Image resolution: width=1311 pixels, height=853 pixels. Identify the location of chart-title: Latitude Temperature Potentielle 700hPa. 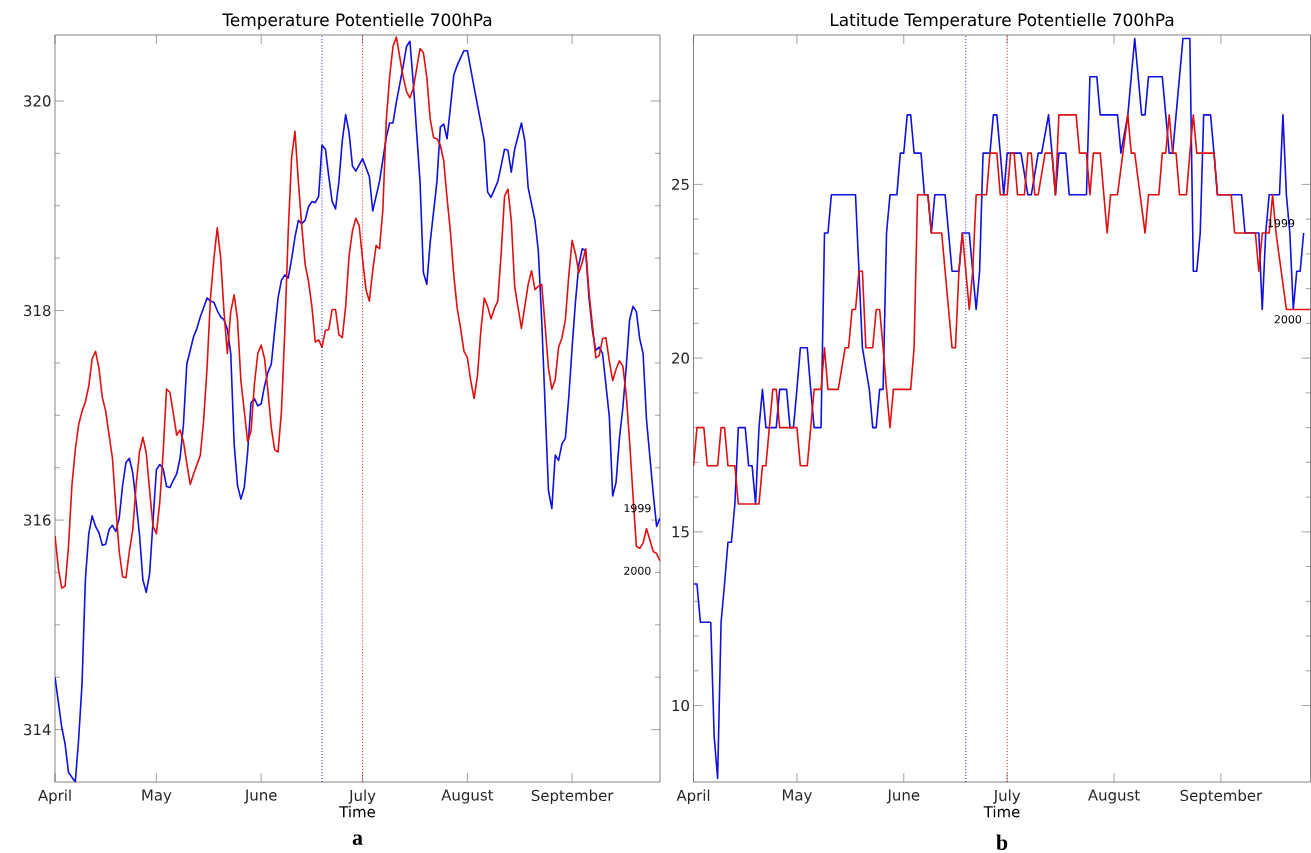
(1002, 21).